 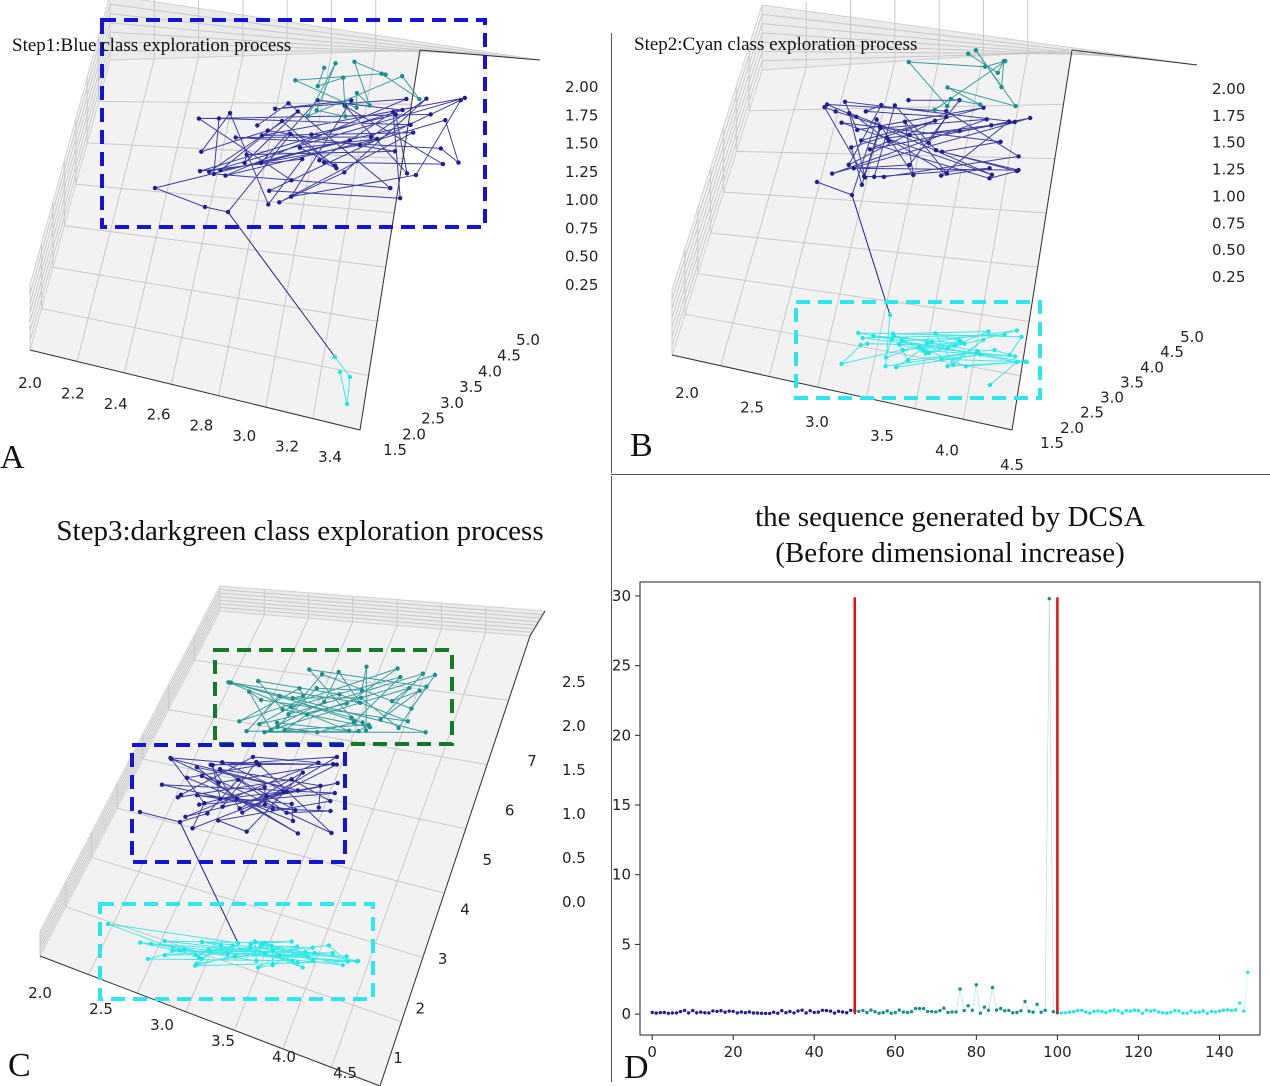 I want to click on a-x-tick-label: 2.8, so click(x=201, y=425).